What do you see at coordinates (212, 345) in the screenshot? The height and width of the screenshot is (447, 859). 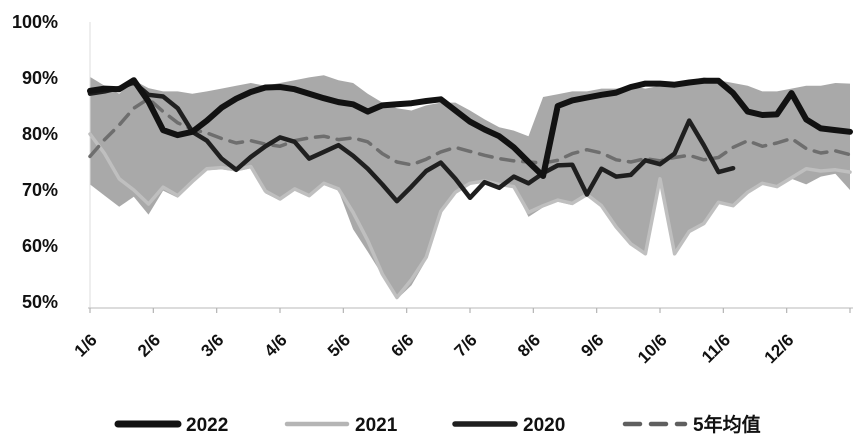 I see `x-axis-label: 3/6` at bounding box center [212, 345].